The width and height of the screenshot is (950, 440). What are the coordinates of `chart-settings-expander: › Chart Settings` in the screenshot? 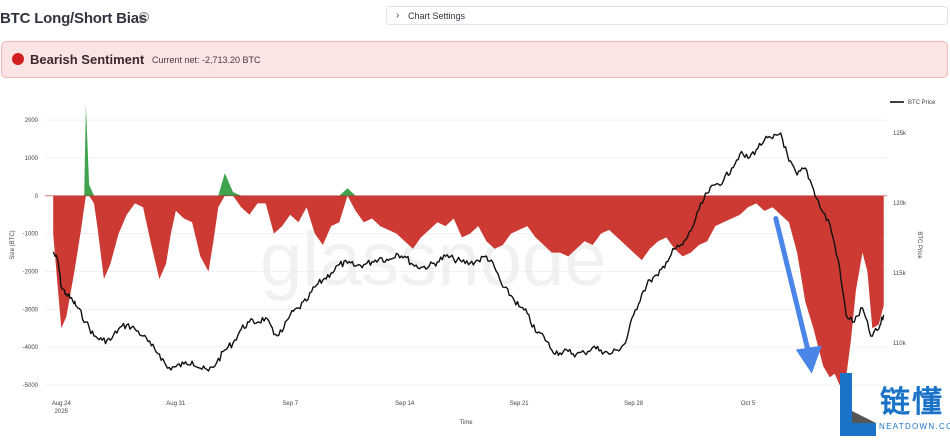 It's located at (667, 15).